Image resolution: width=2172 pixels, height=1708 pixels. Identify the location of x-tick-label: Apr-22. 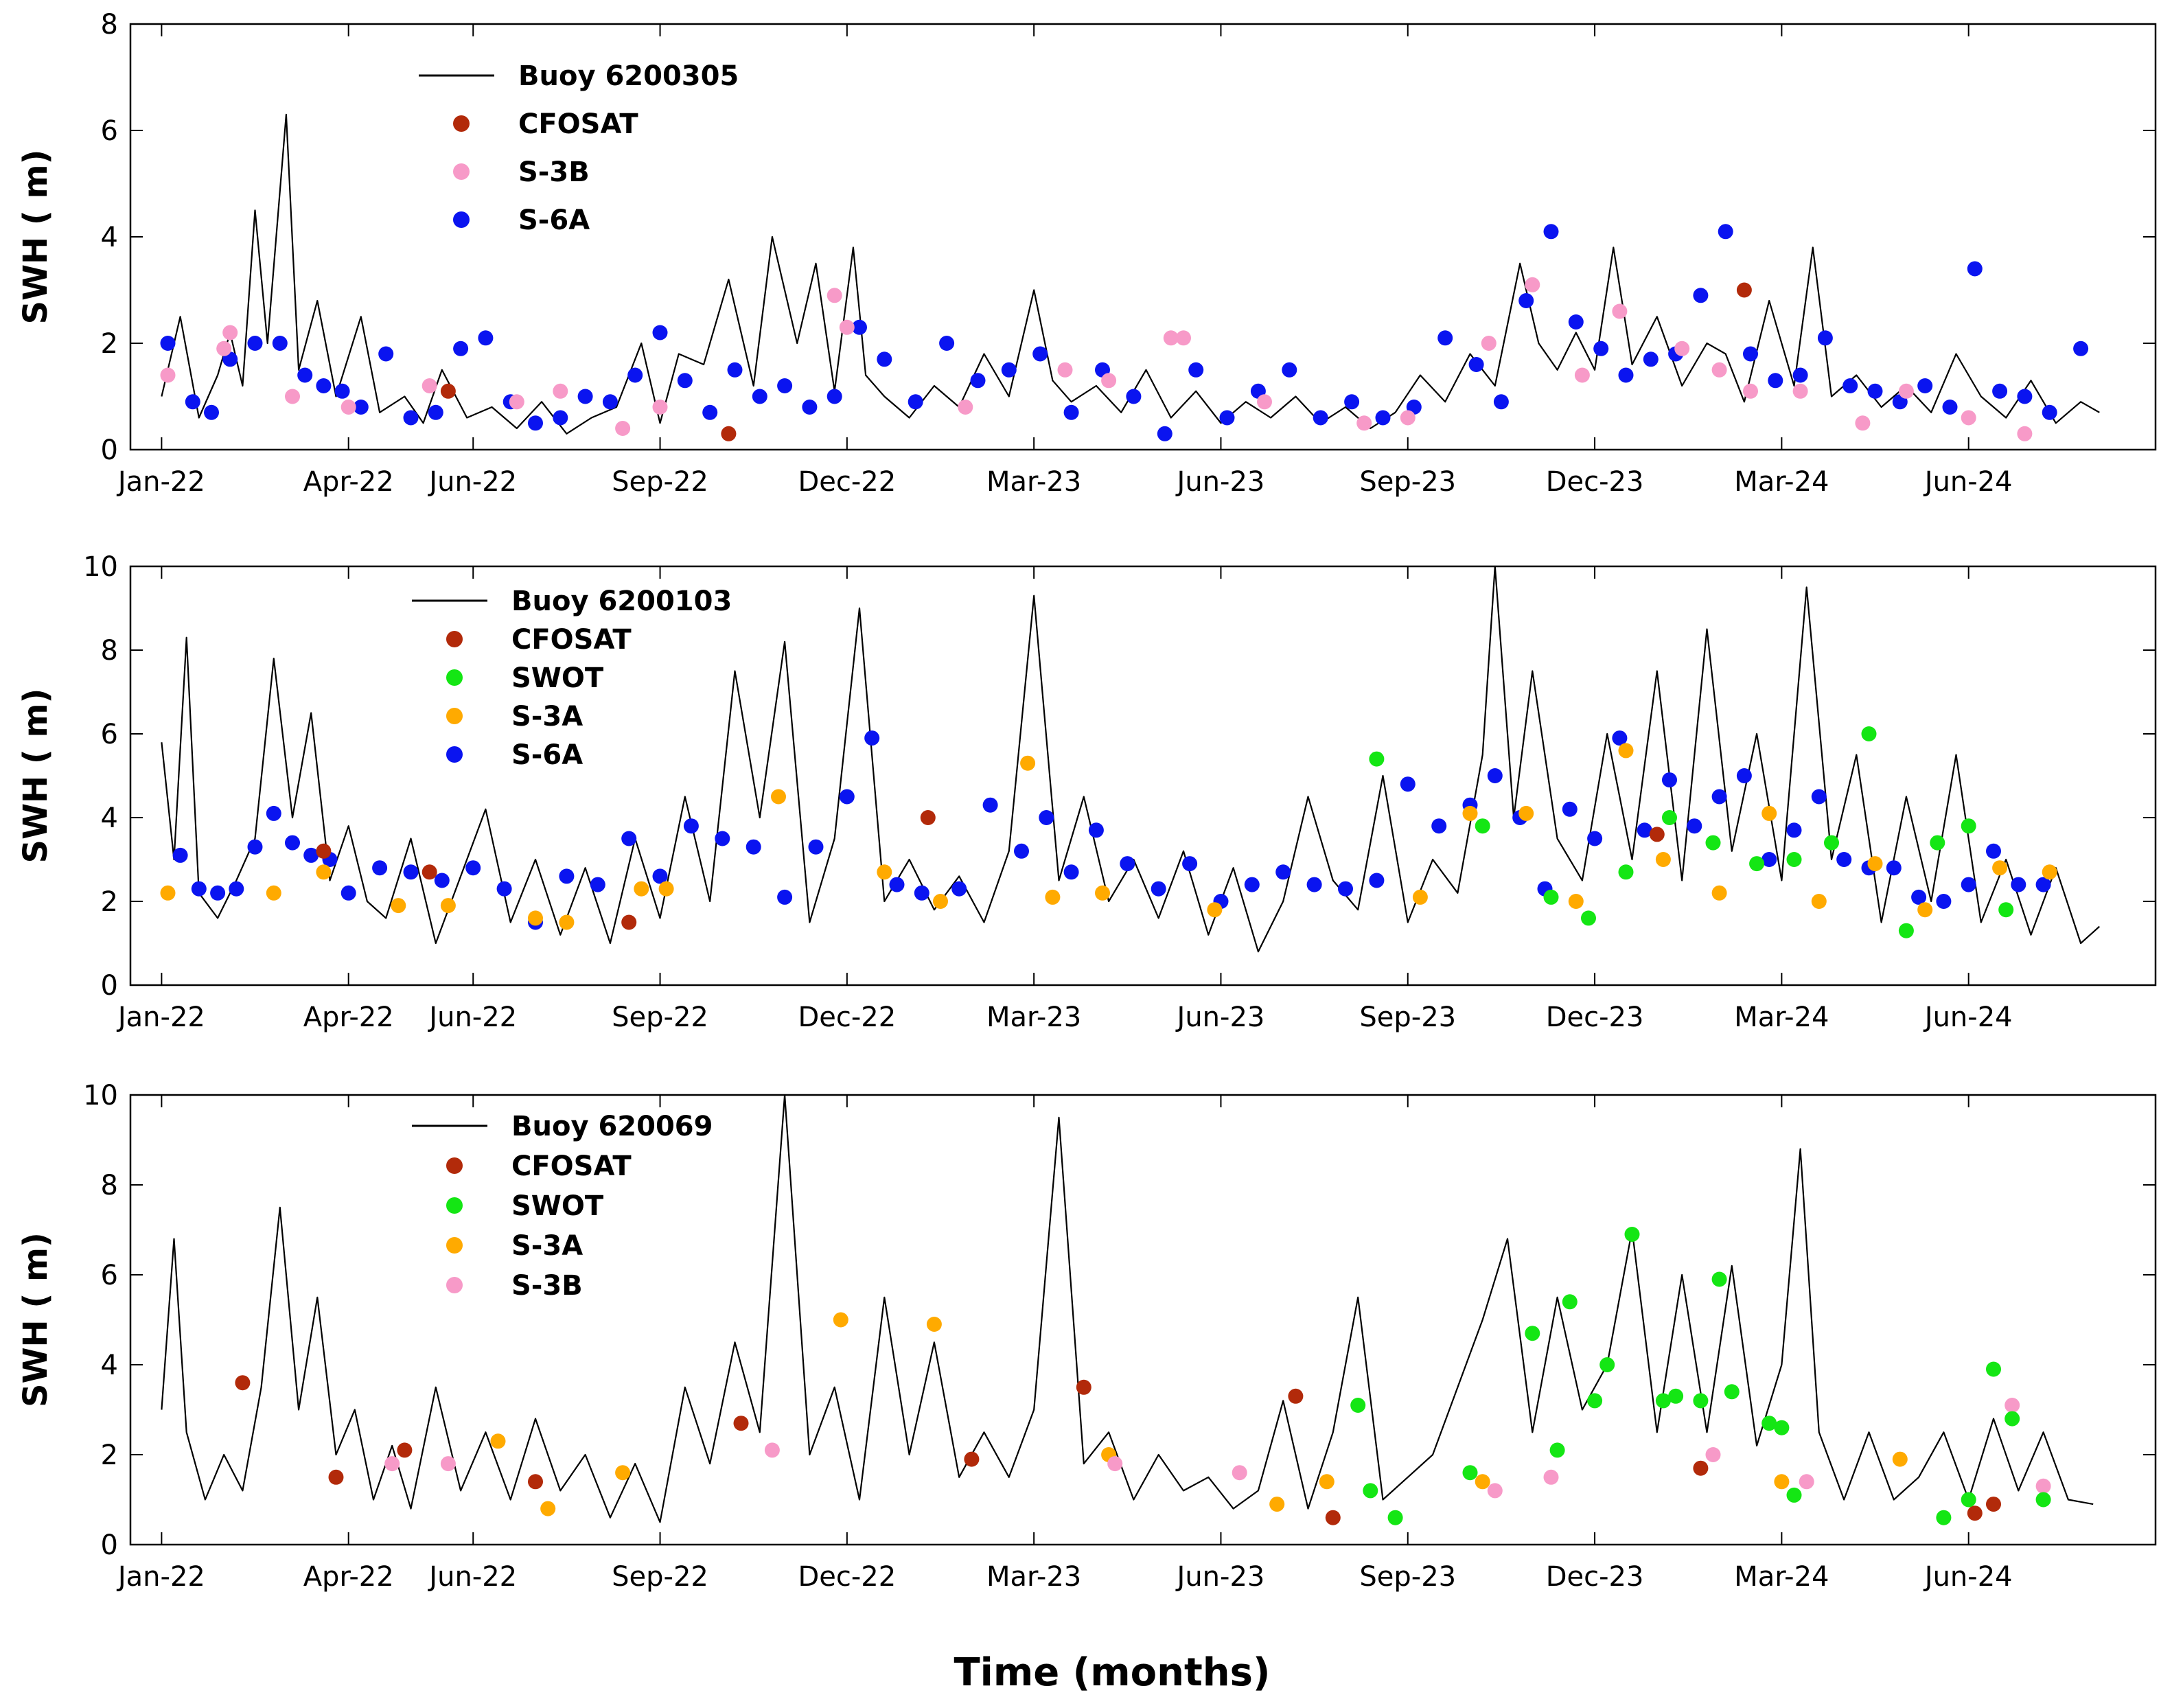
(348, 1577).